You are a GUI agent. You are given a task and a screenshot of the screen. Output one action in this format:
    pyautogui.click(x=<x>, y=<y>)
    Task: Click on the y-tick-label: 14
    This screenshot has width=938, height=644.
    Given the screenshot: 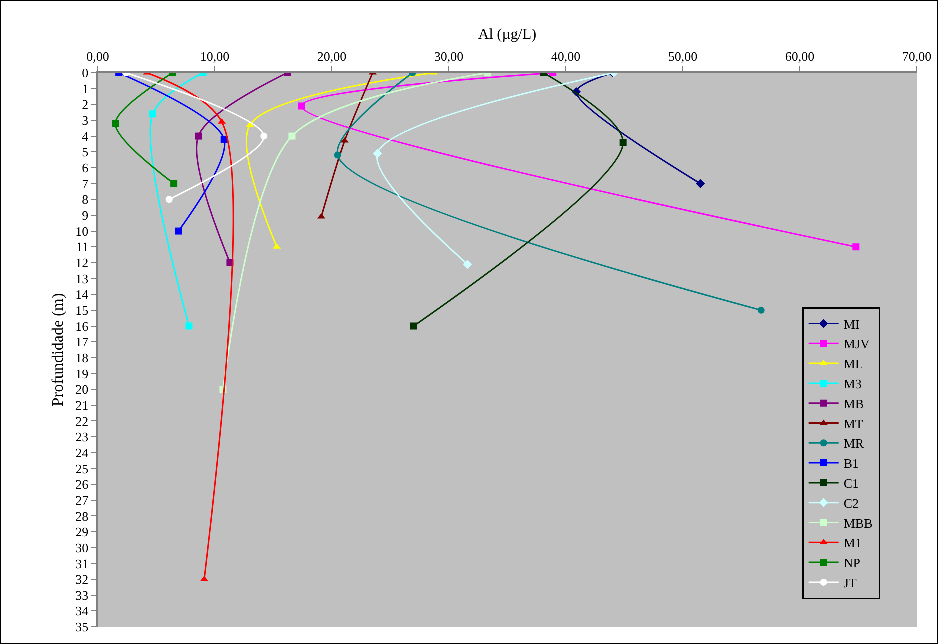 What is the action you would take?
    pyautogui.click(x=83, y=294)
    